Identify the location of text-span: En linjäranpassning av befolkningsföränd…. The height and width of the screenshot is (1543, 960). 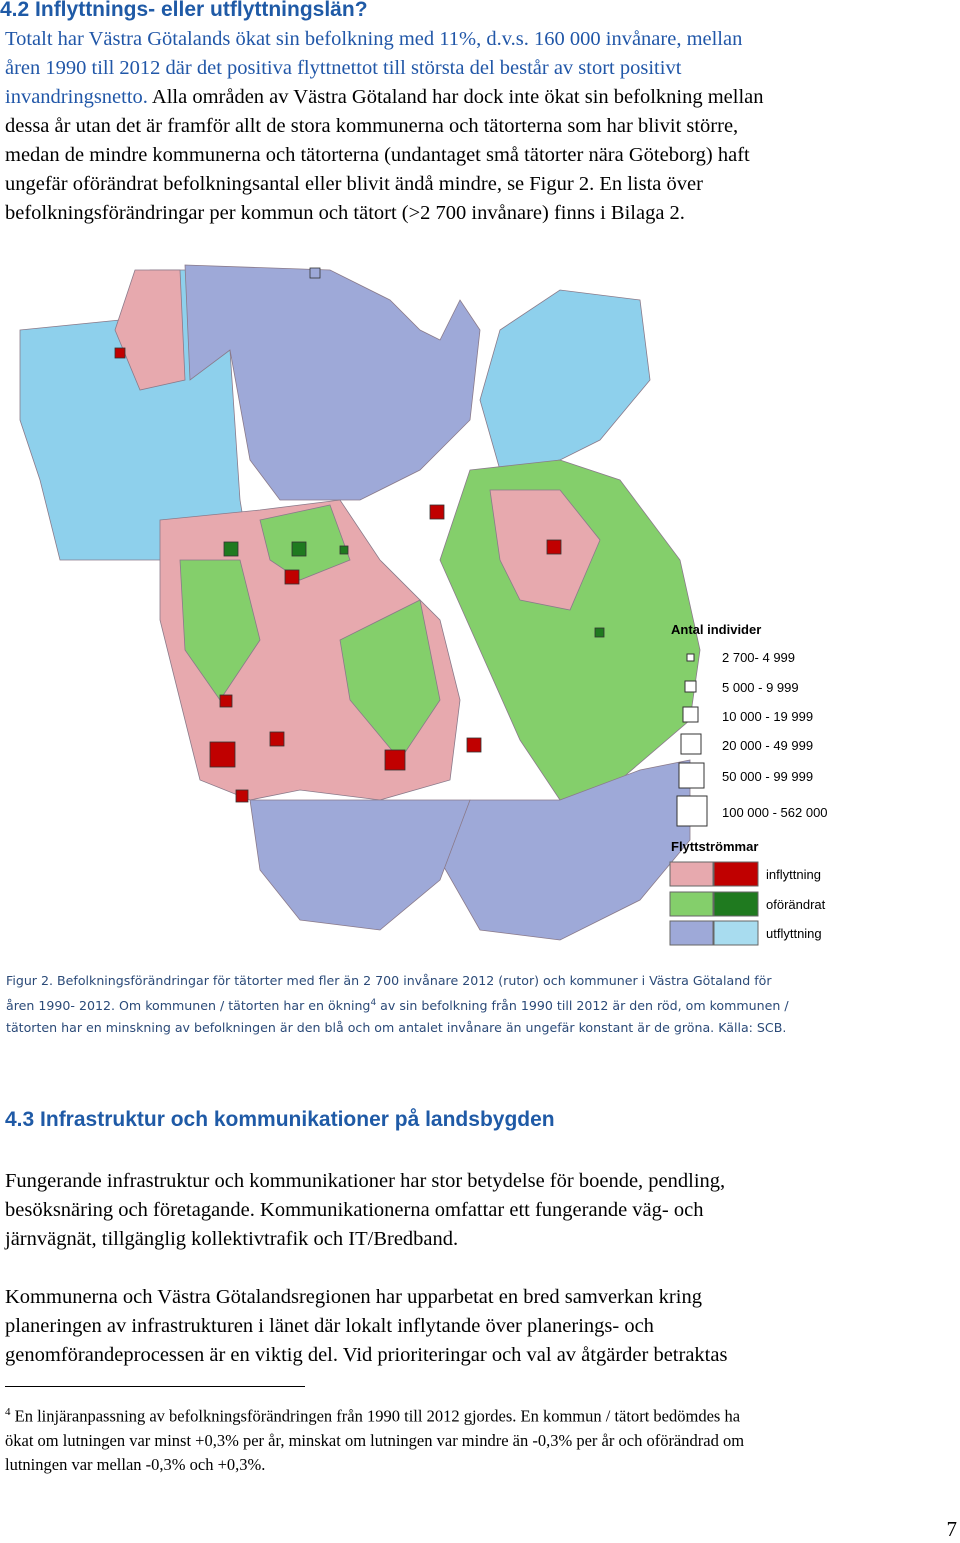
(375, 1416).